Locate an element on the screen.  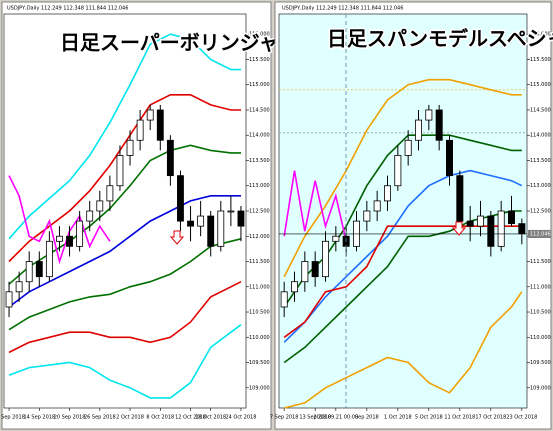
x-tick-label: 20 Sep 2018 is located at coordinates (70, 418).